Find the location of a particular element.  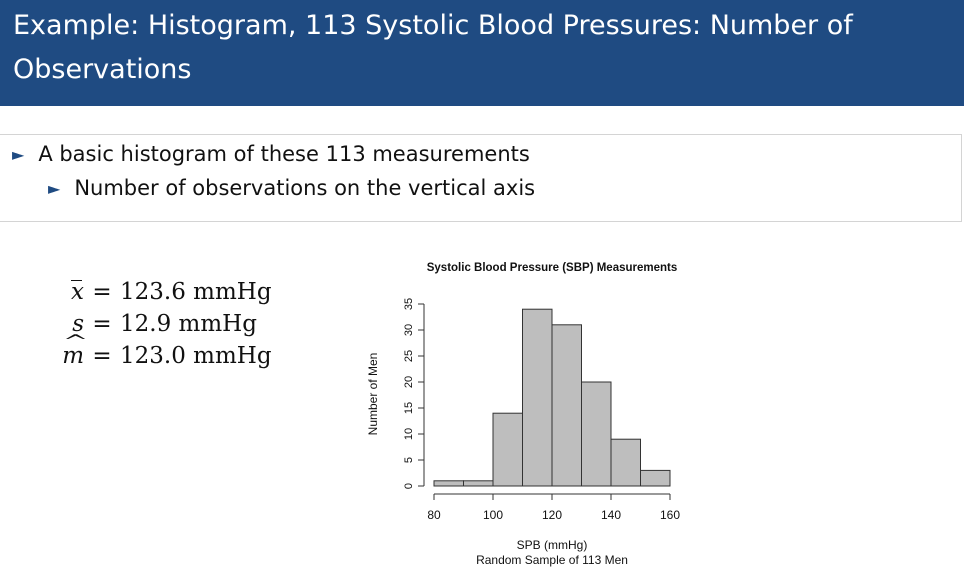

y-tick-label: 30 is located at coordinates (409, 330).